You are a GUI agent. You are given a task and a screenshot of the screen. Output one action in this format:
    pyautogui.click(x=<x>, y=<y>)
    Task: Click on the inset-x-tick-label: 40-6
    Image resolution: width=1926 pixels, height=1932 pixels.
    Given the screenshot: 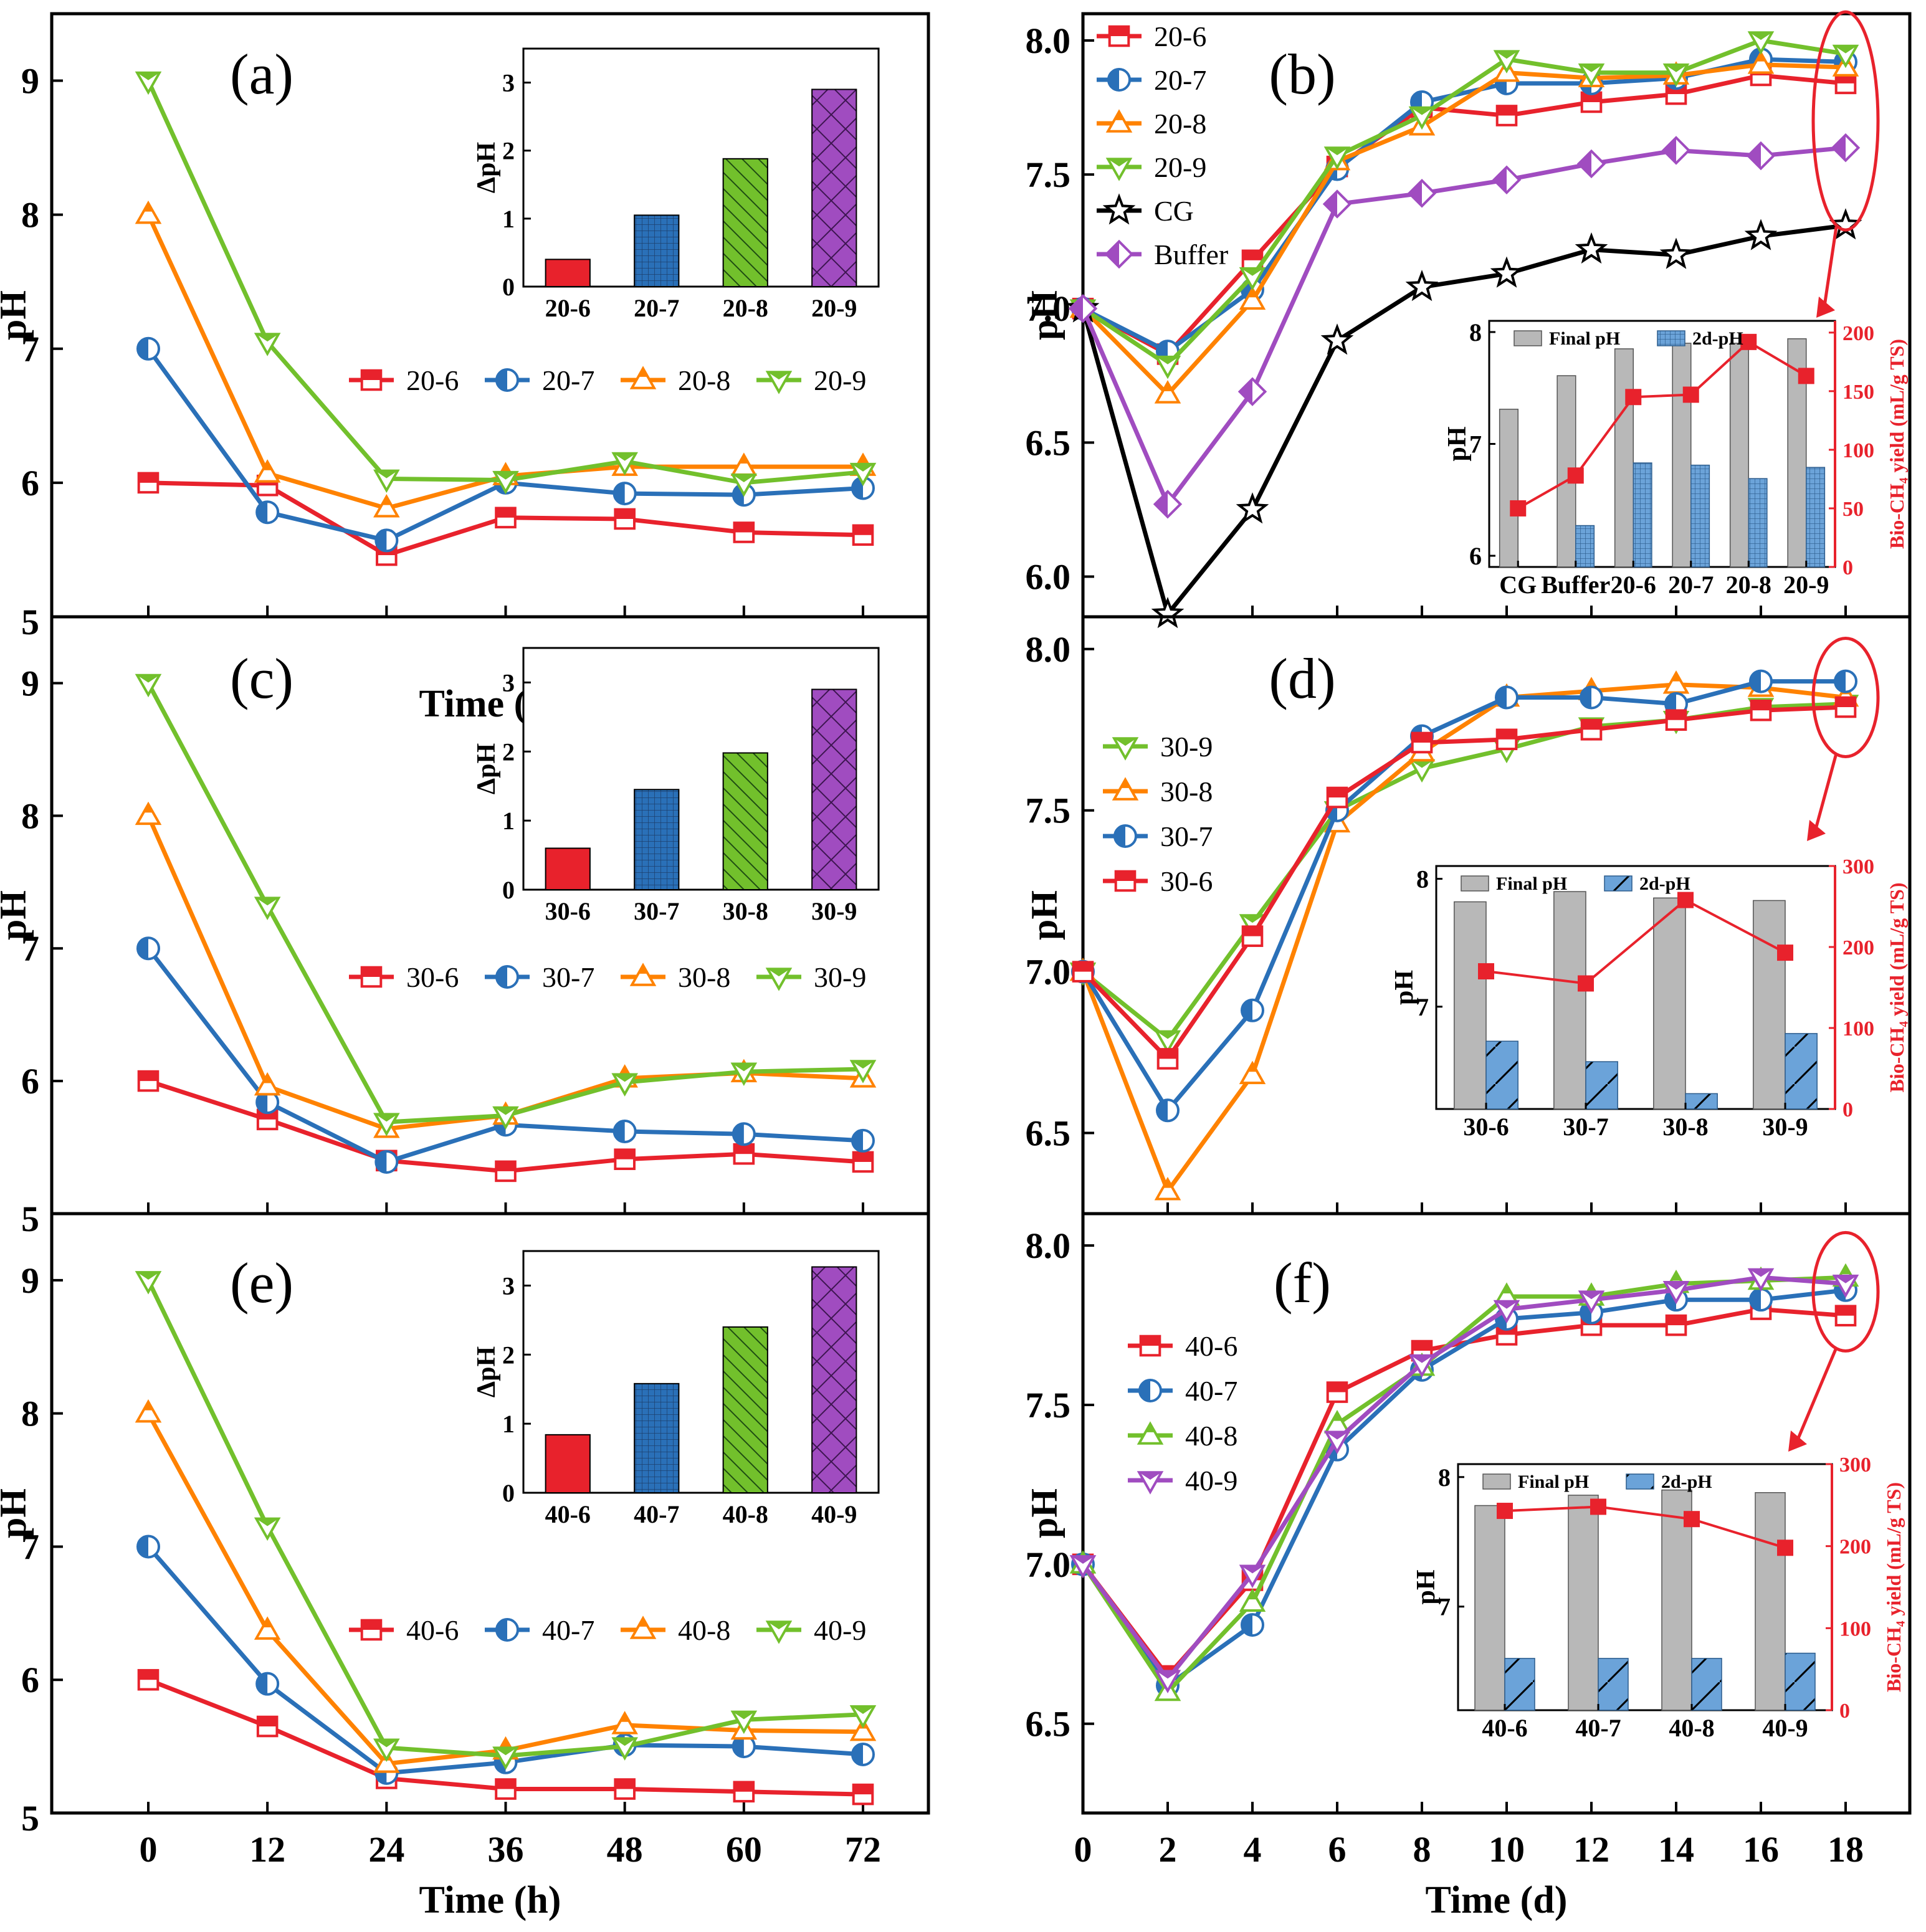 What is the action you would take?
    pyautogui.click(x=1504, y=1728)
    